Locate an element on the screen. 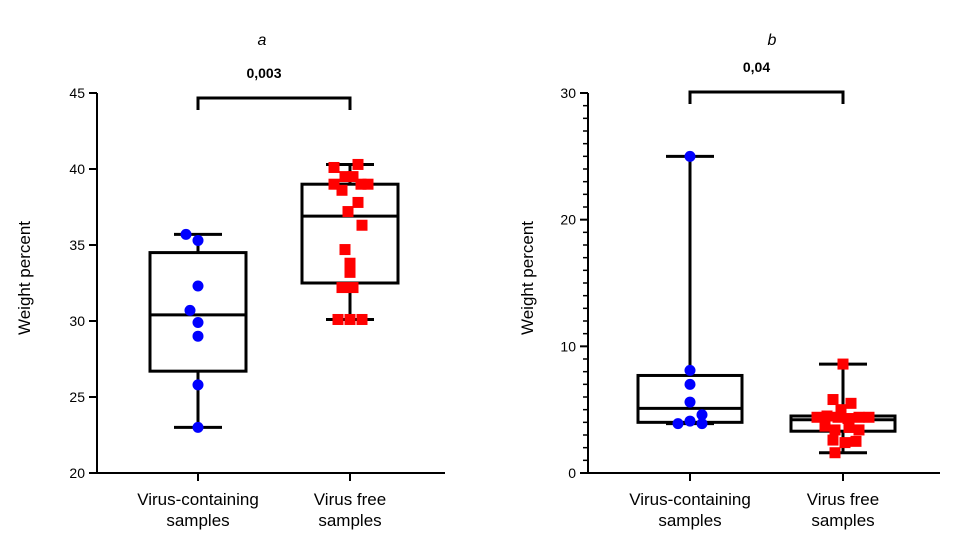 This screenshot has width=959, height=539. y-tick-label: 0 is located at coordinates (572, 473).